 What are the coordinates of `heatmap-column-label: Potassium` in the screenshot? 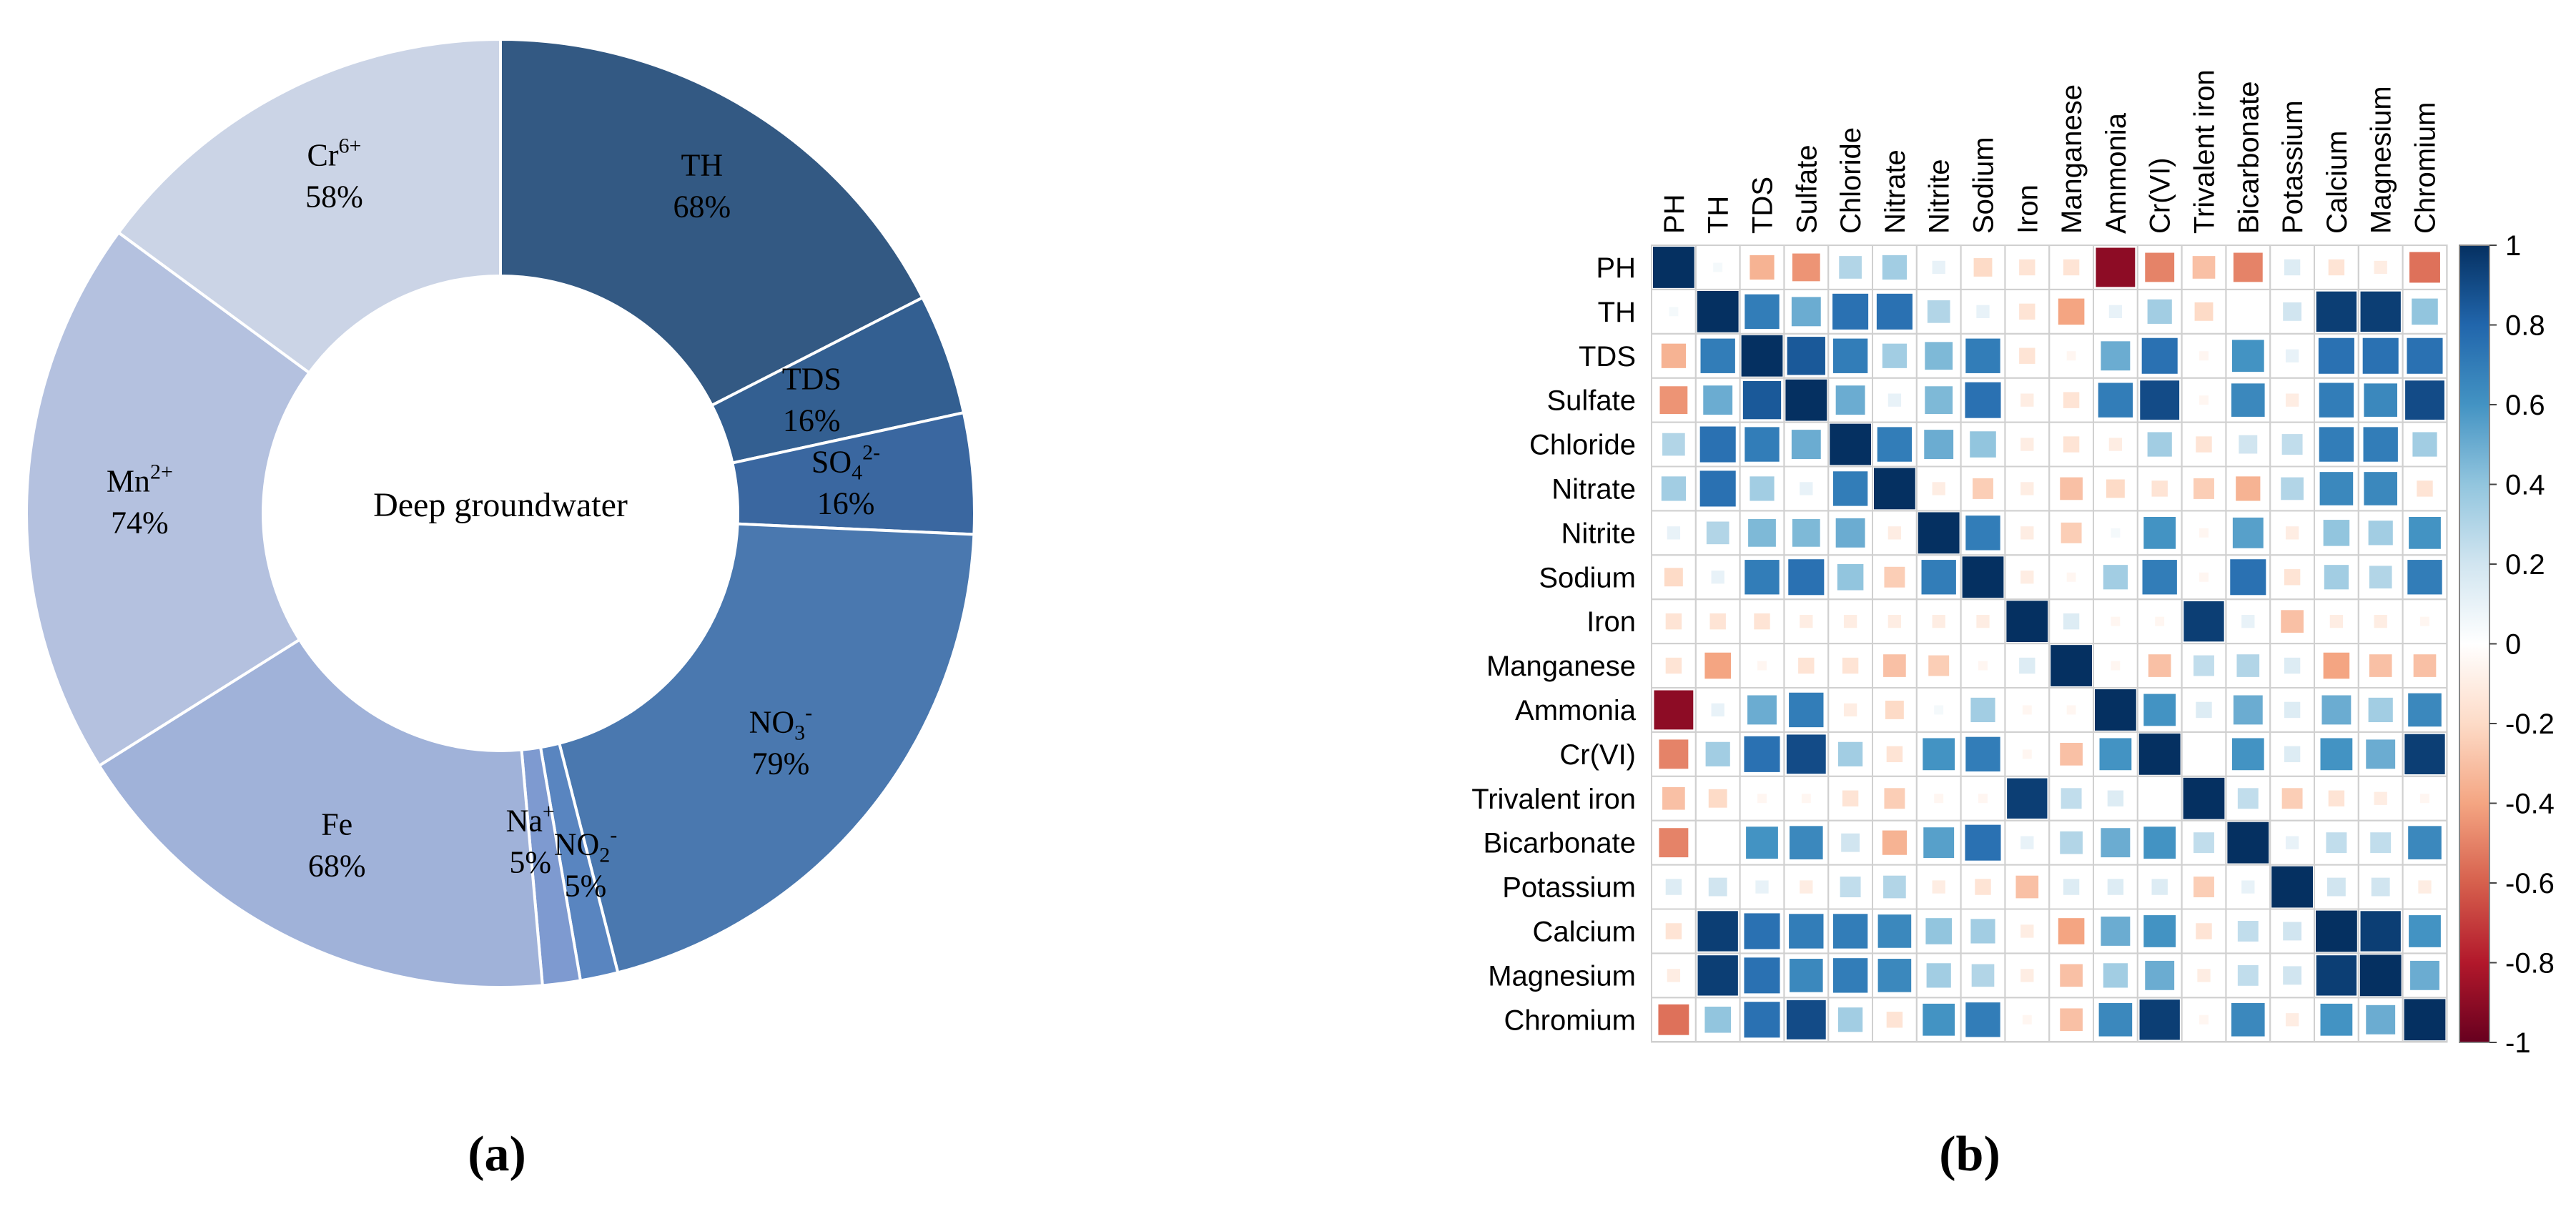 It's located at (2293, 167).